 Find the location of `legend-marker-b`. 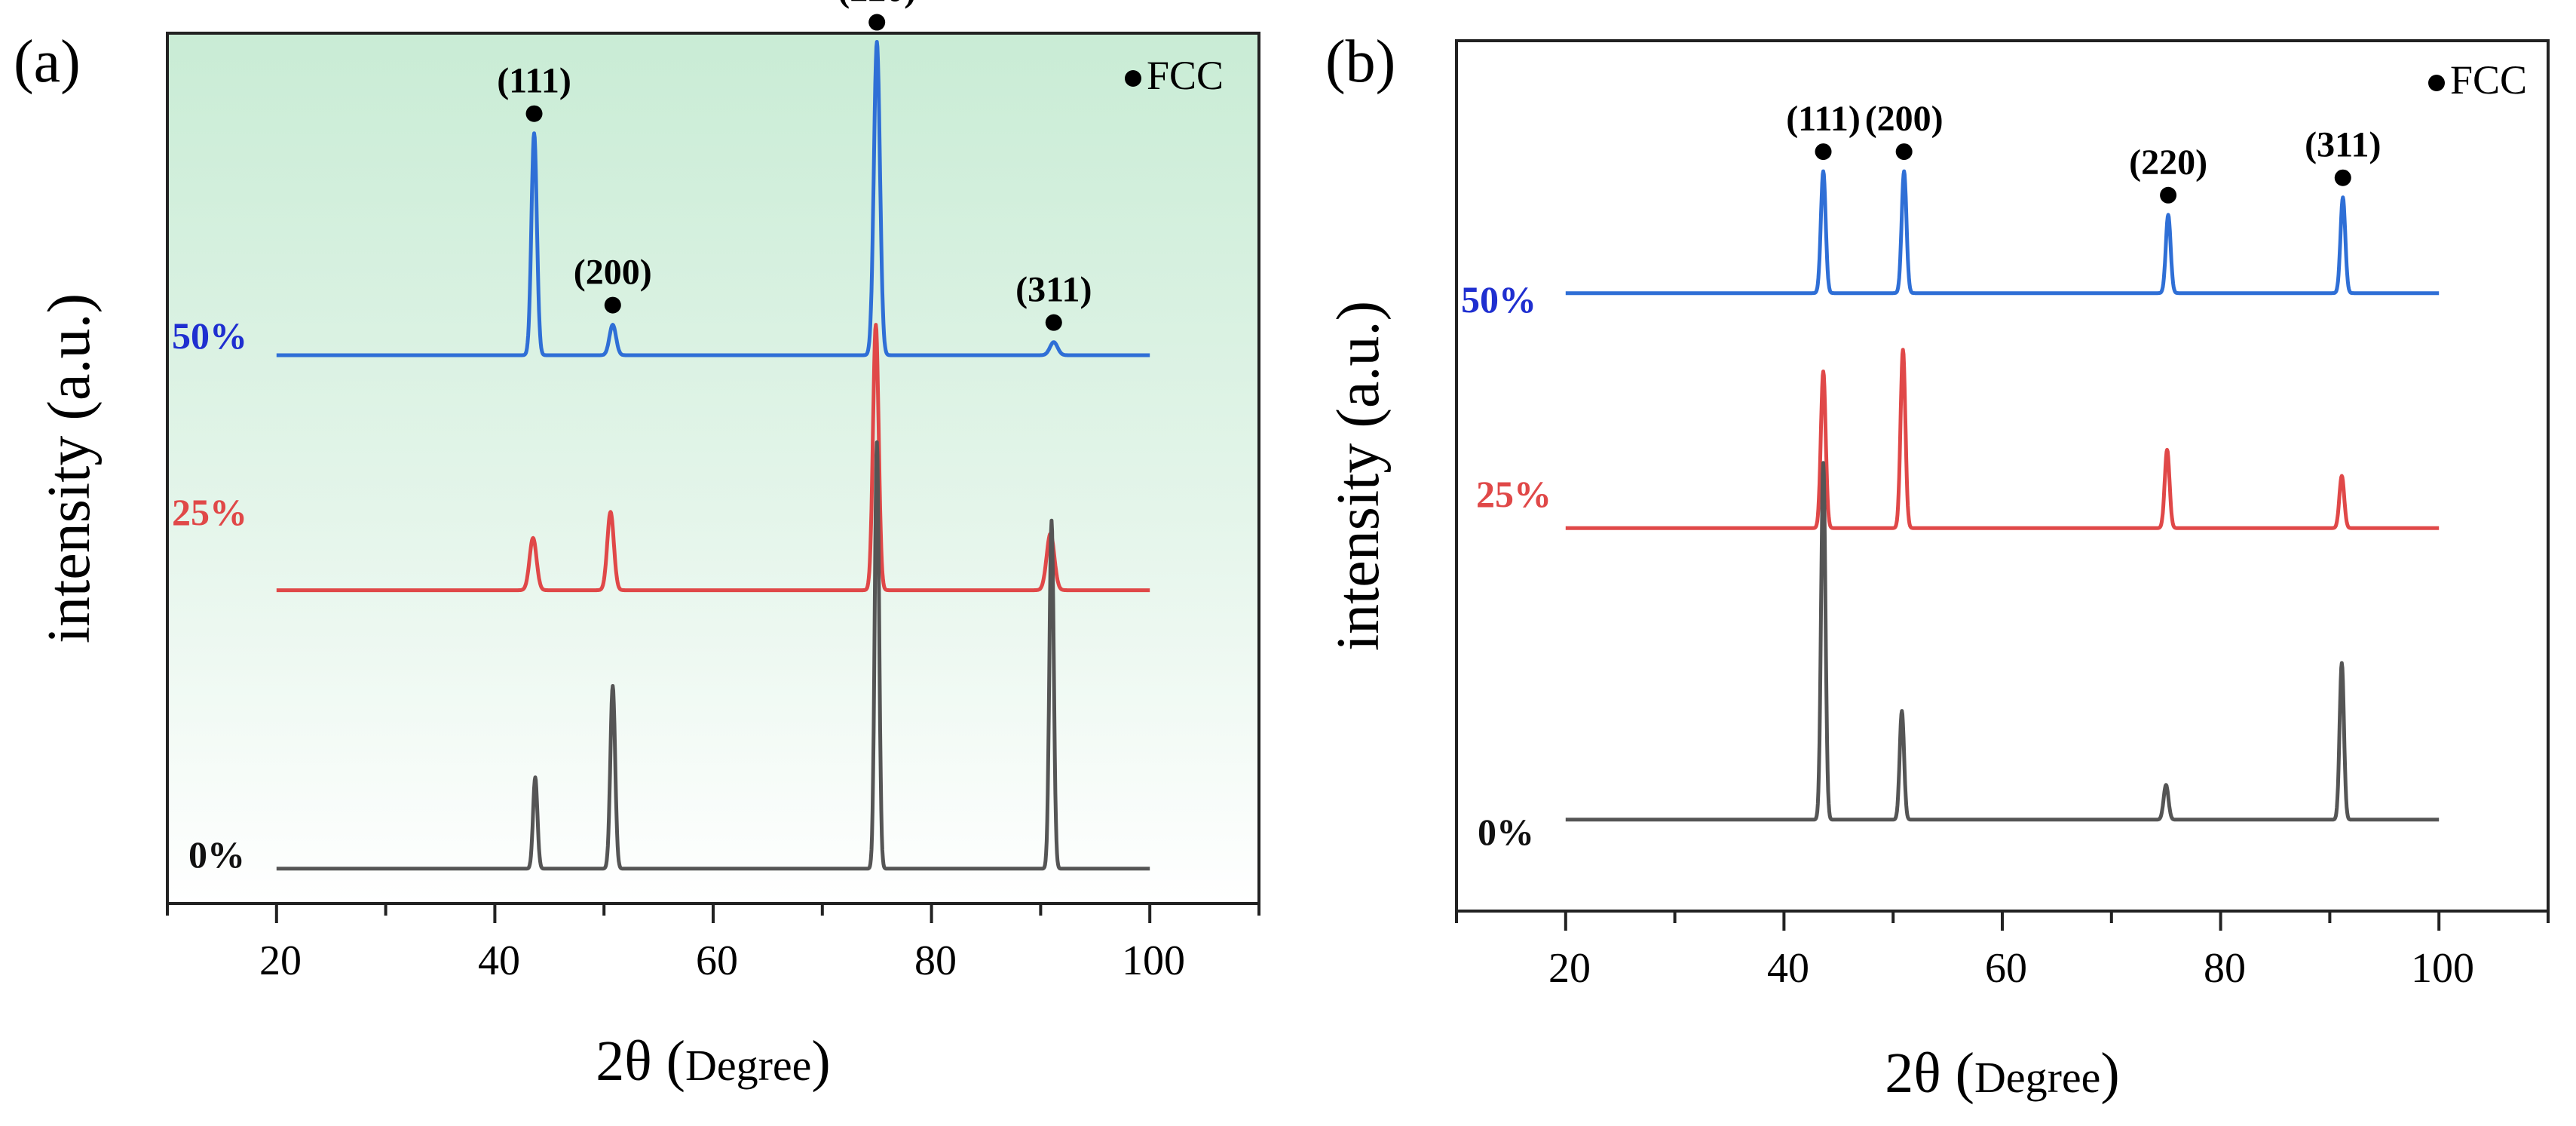

legend-marker-b is located at coordinates (2436, 83).